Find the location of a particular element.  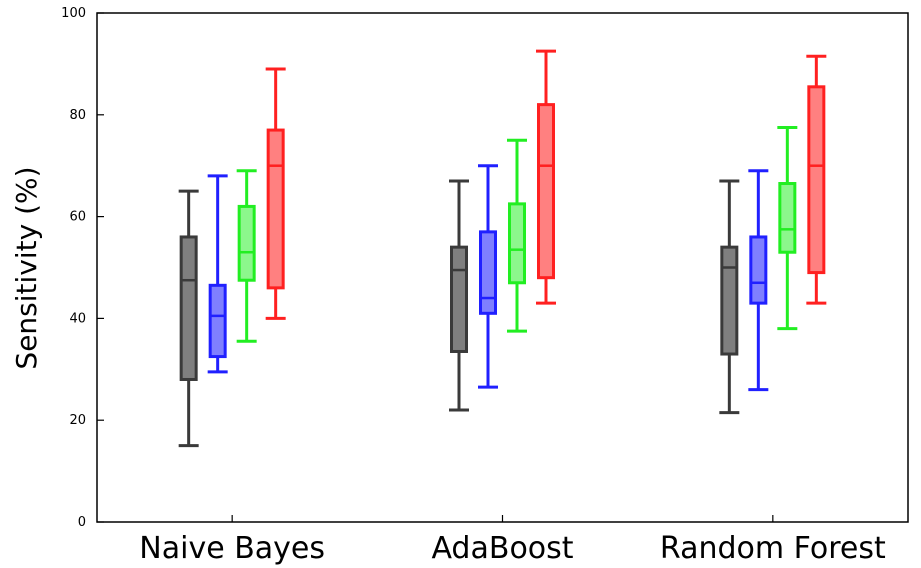

x-category-label: Naive Bayes is located at coordinates (232, 548).